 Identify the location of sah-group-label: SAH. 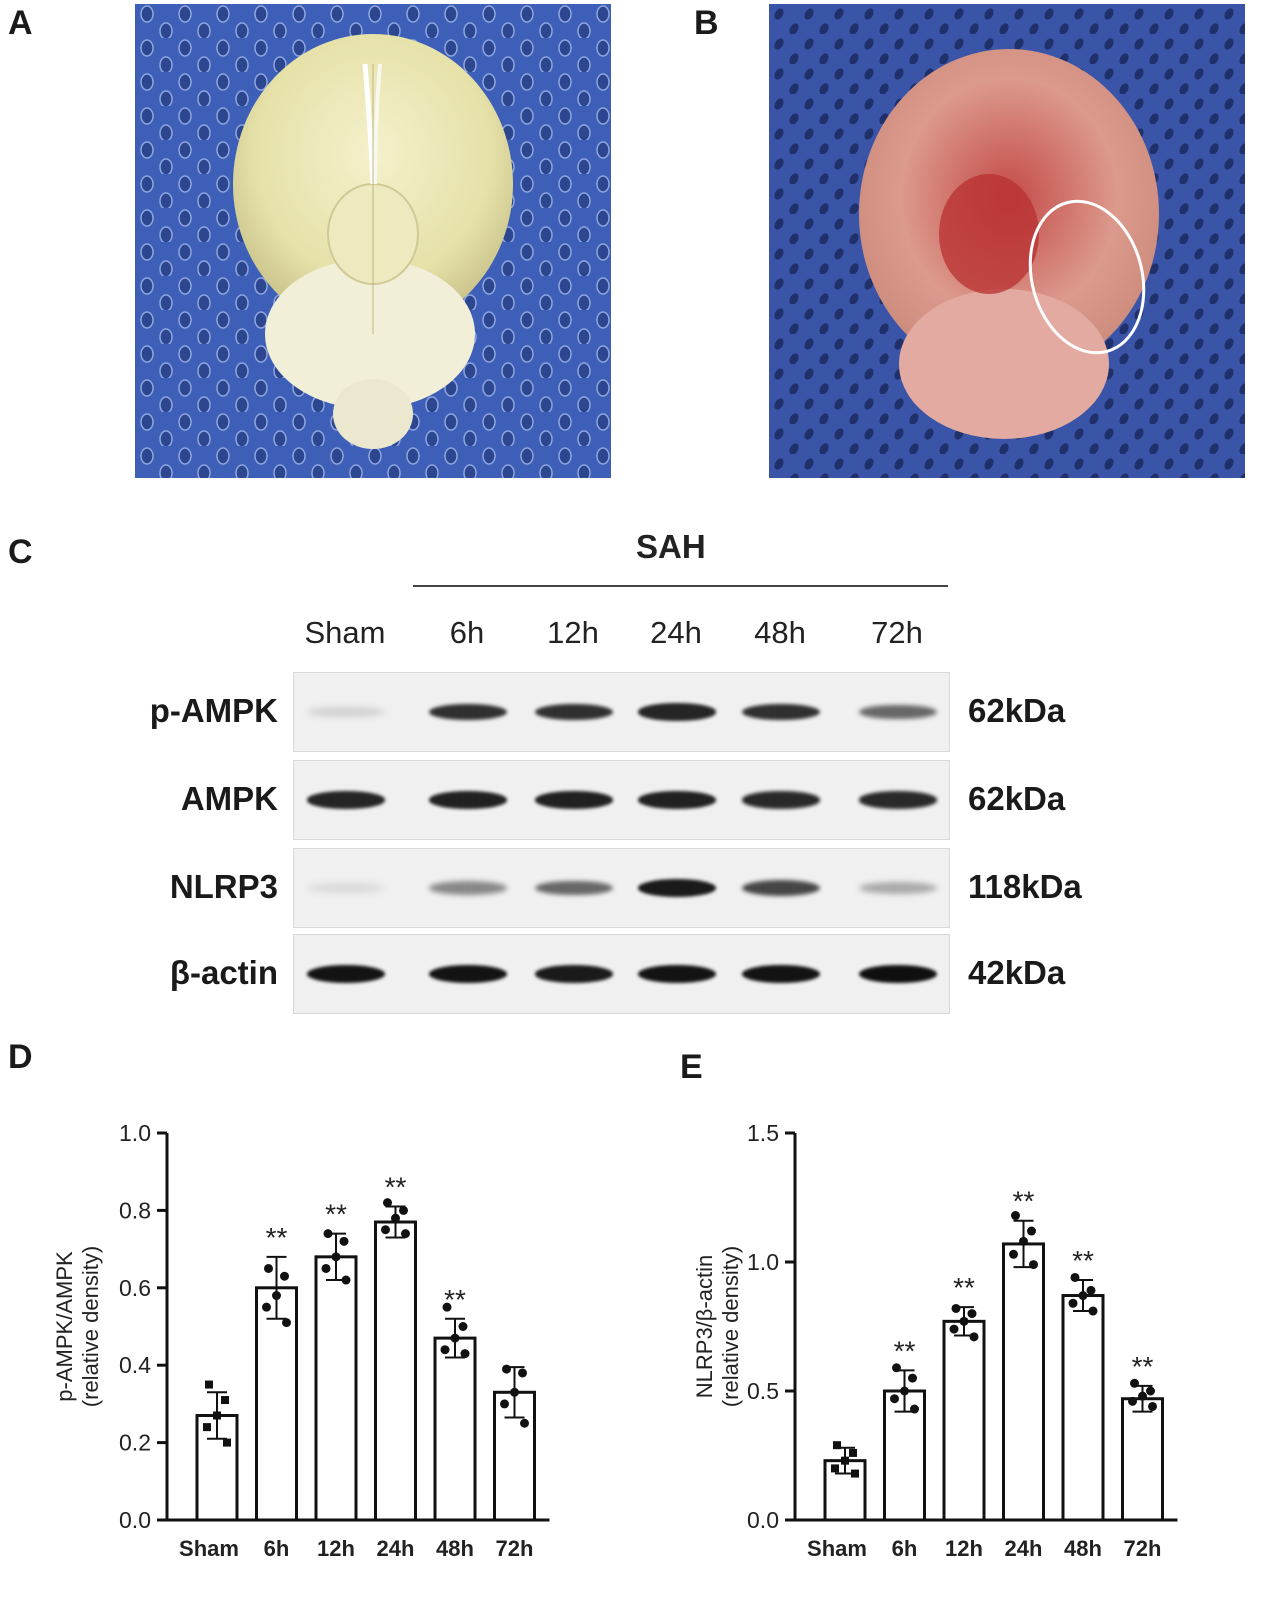
(671, 546).